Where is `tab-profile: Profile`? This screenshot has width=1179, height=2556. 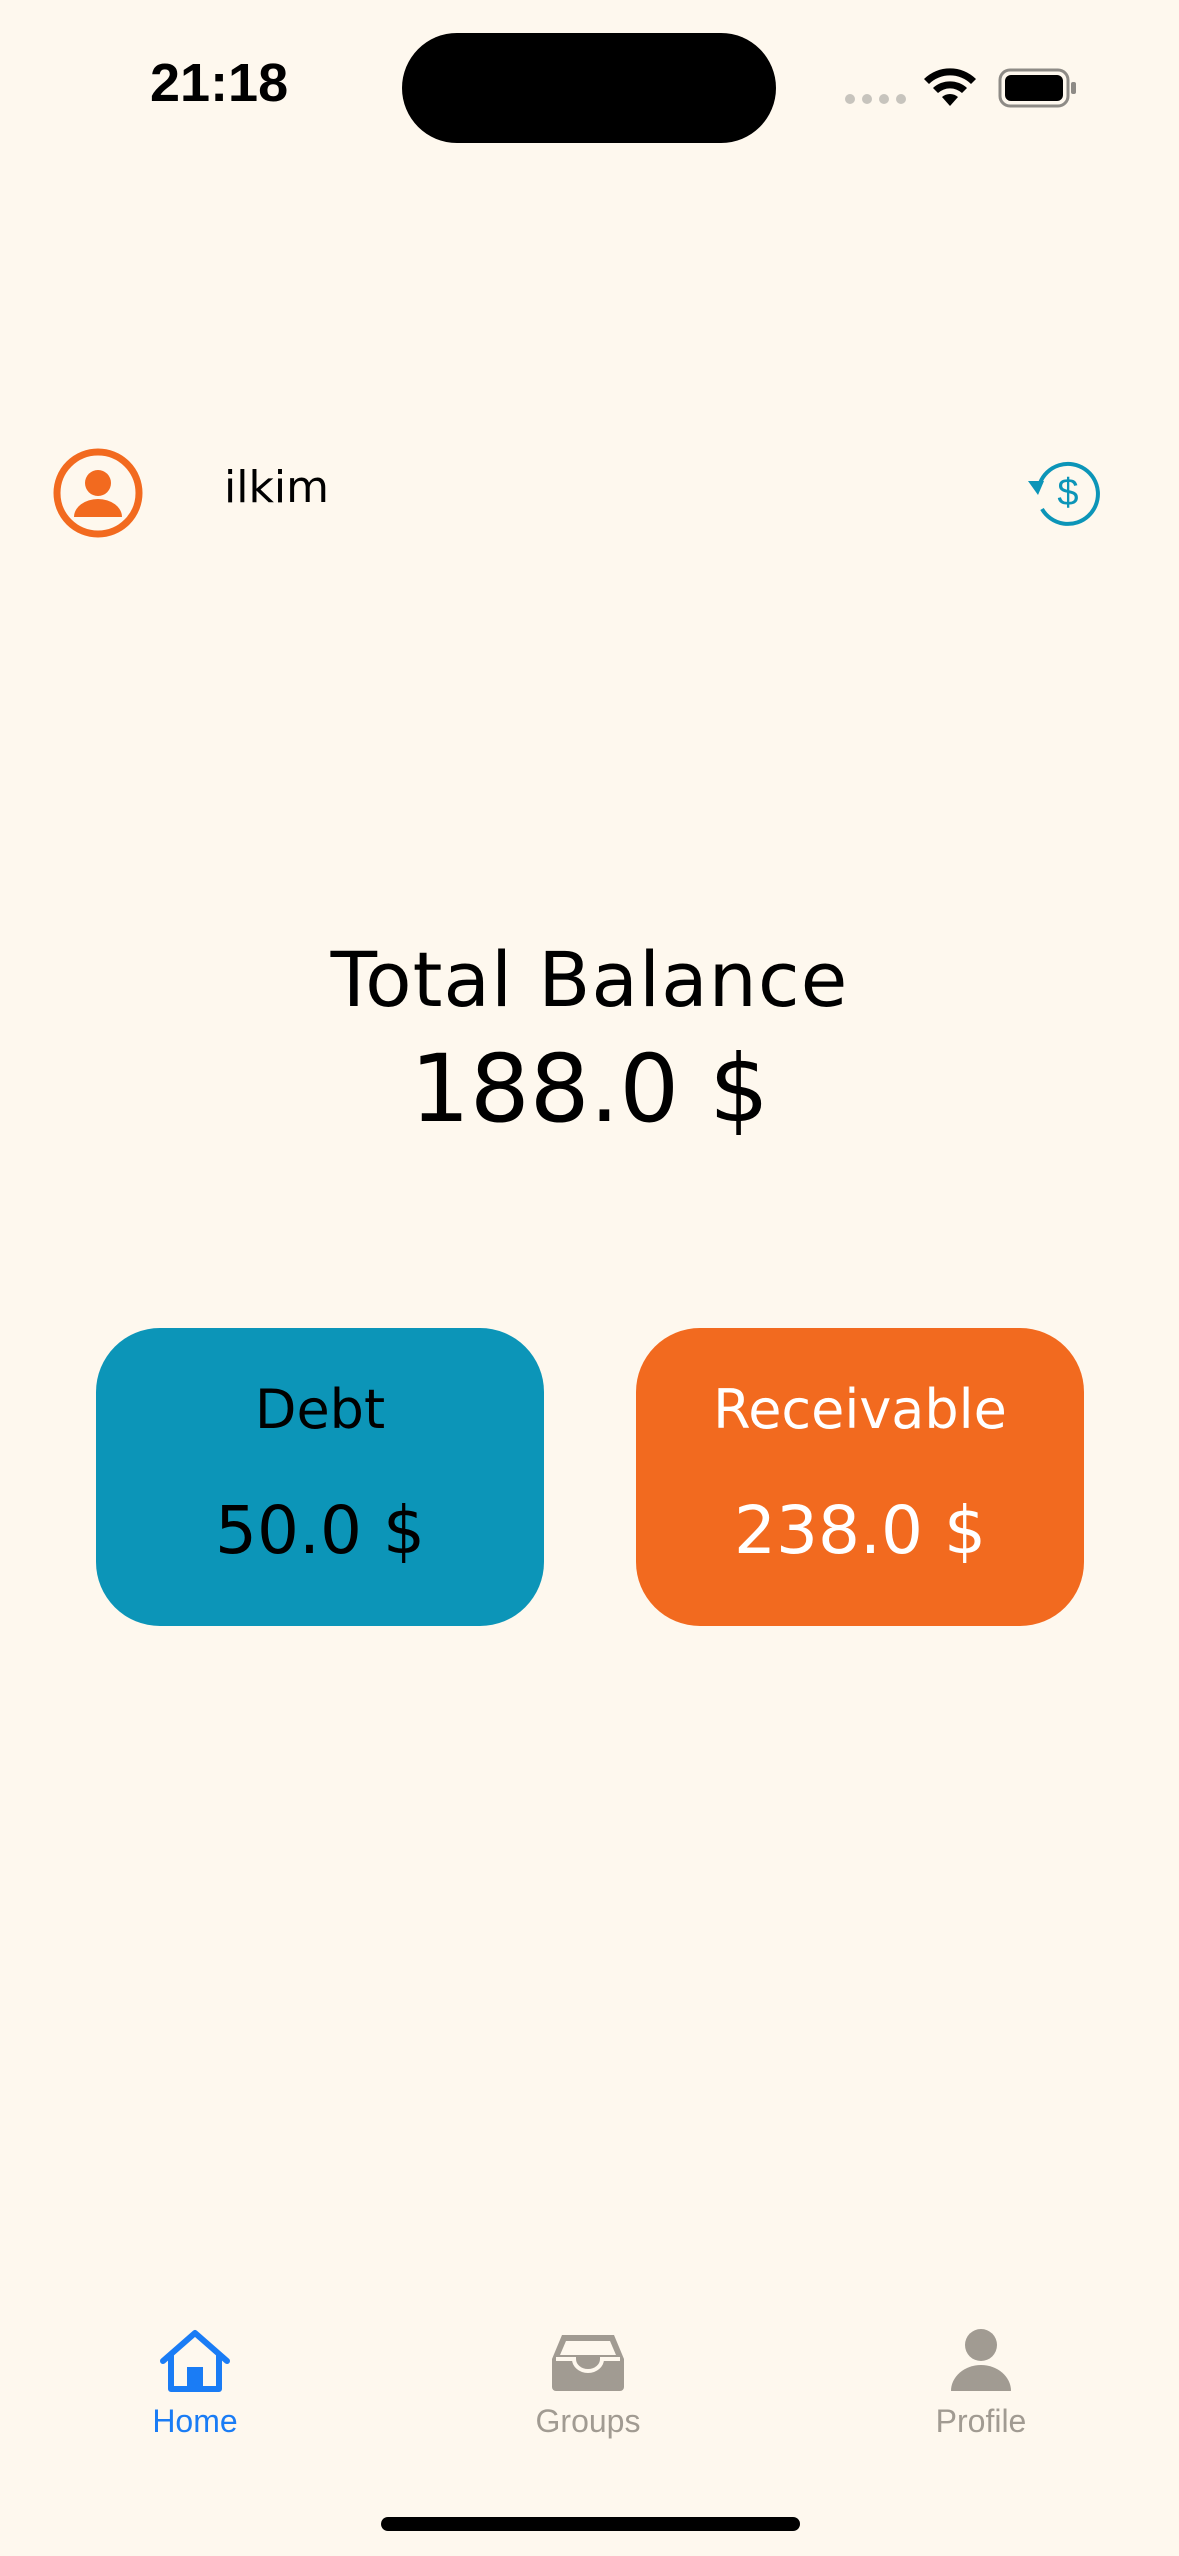 tab-profile: Profile is located at coordinates (981, 2382).